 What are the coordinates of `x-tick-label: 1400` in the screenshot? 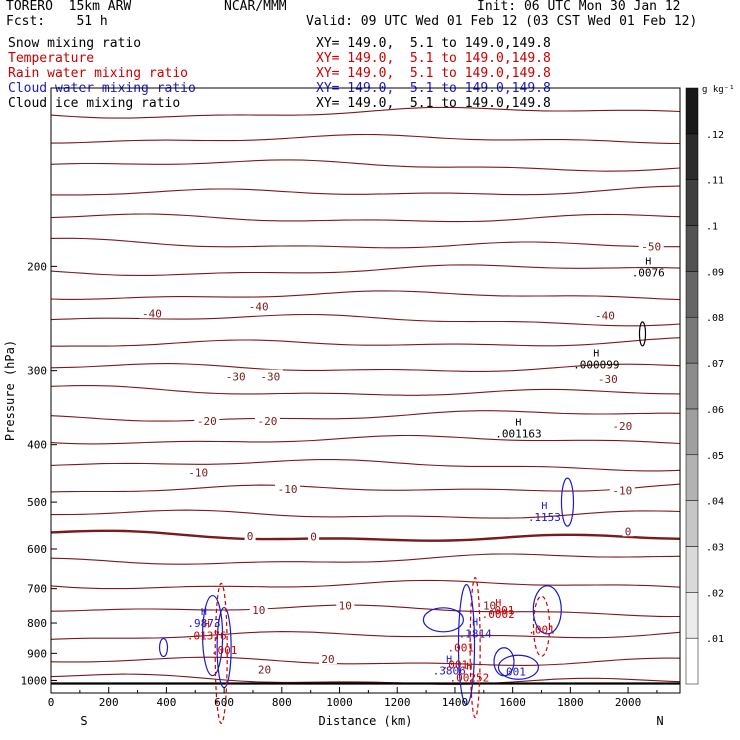 It's located at (455, 702).